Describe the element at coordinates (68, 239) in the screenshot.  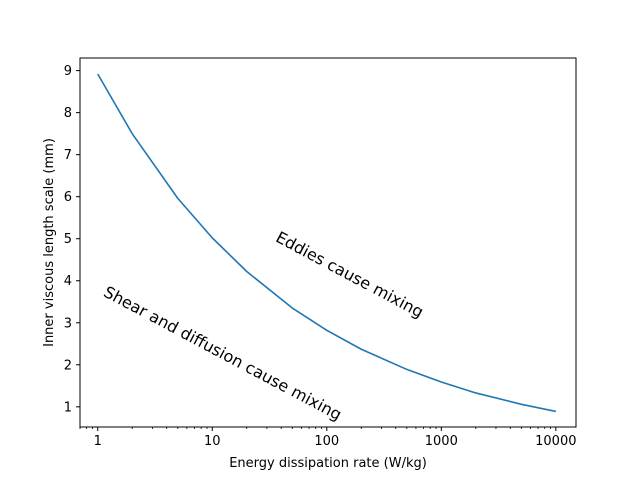
I see `y-tick-label: 5` at that location.